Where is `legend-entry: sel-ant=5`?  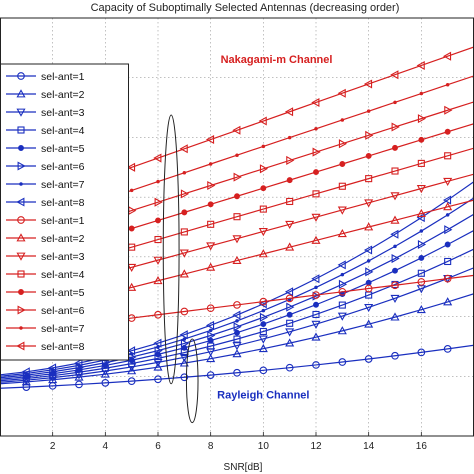 legend-entry: sel-ant=5 is located at coordinates (45, 149).